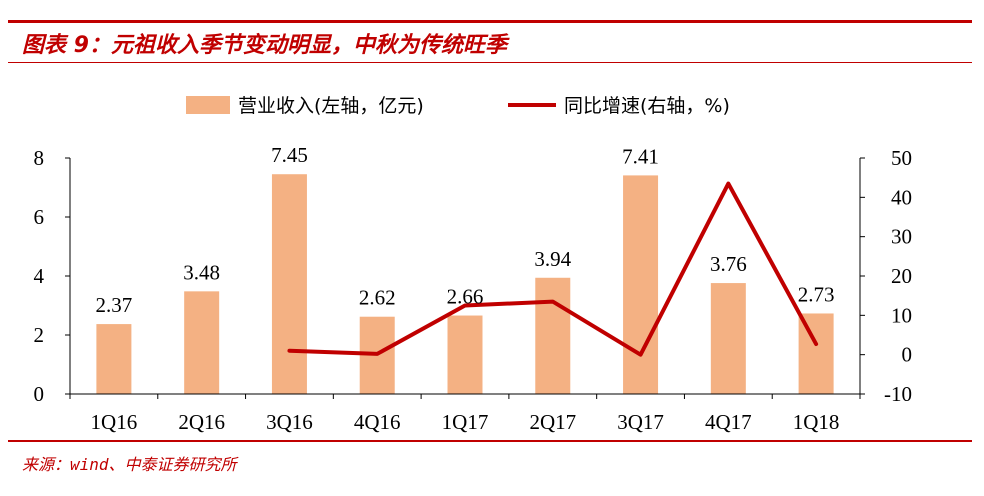 The height and width of the screenshot is (496, 984). I want to click on y-right-tick-label: -10, so click(898, 394).